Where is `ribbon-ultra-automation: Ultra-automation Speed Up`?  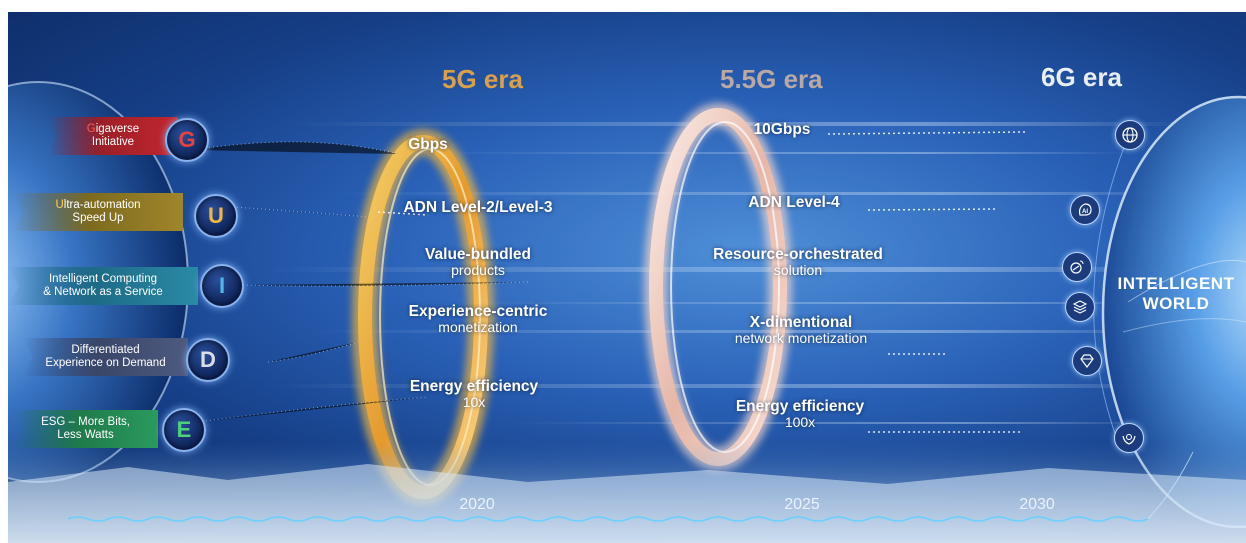 ribbon-ultra-automation: Ultra-automation Speed Up is located at coordinates (98, 212).